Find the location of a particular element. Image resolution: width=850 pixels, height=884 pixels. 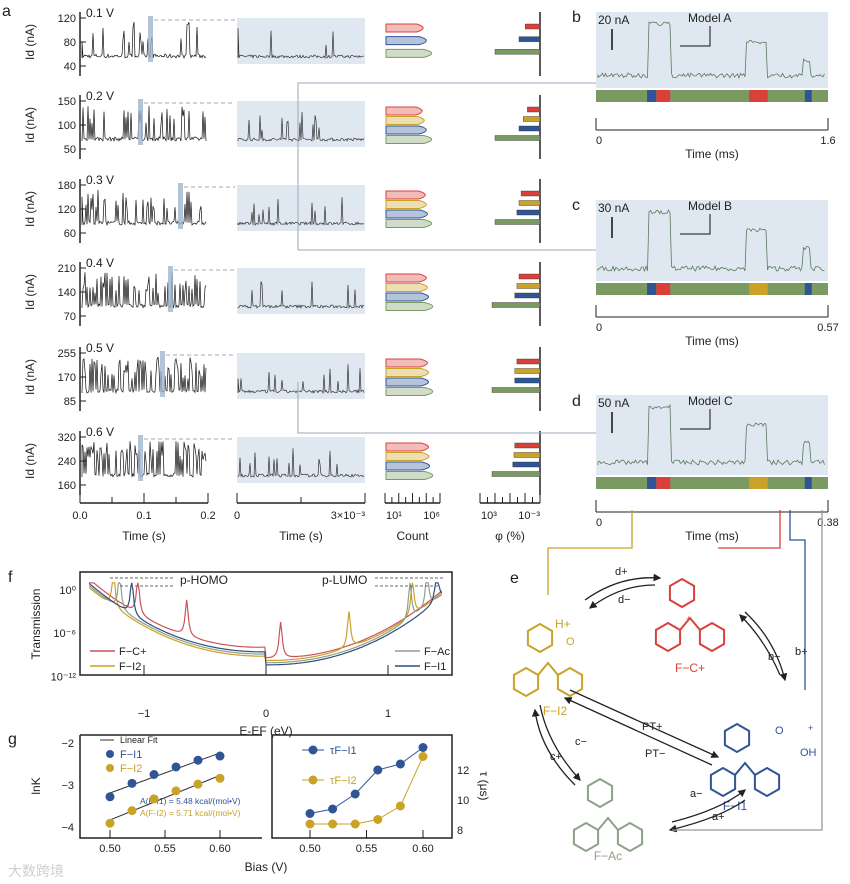

model-label: Model B is located at coordinates (710, 206).